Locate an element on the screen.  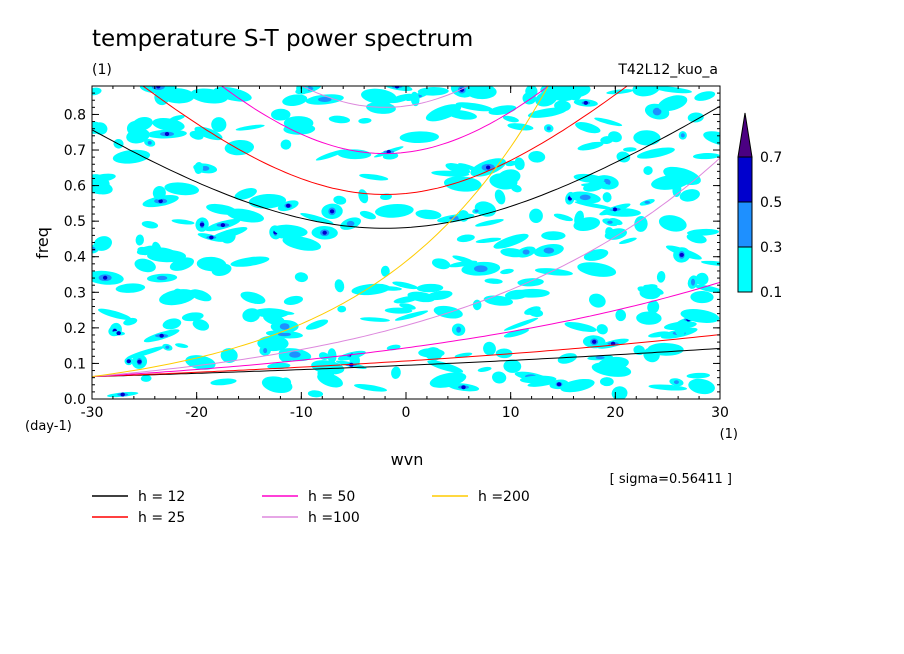
sigma-label: [ sigma=0.56411 ] is located at coordinates (671, 479).